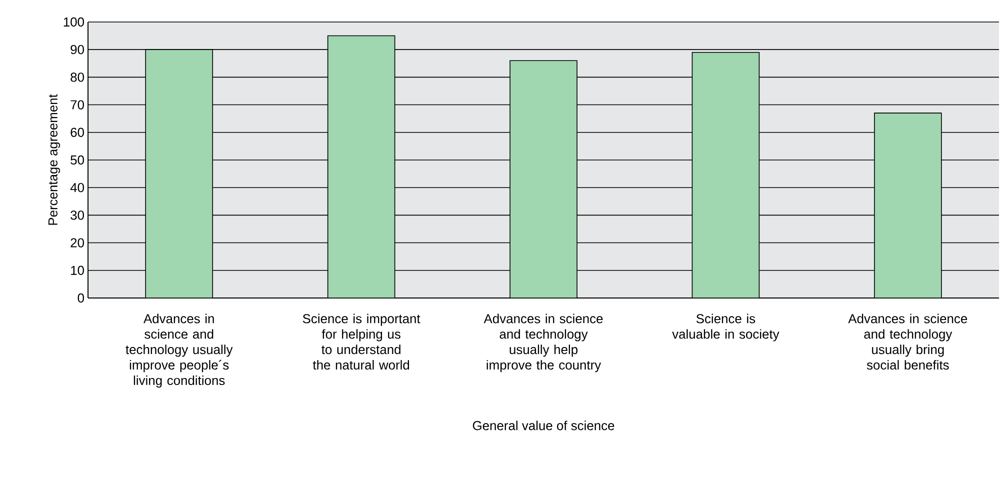  What do you see at coordinates (77, 243) in the screenshot?
I see `y-tick-label: 20` at bounding box center [77, 243].